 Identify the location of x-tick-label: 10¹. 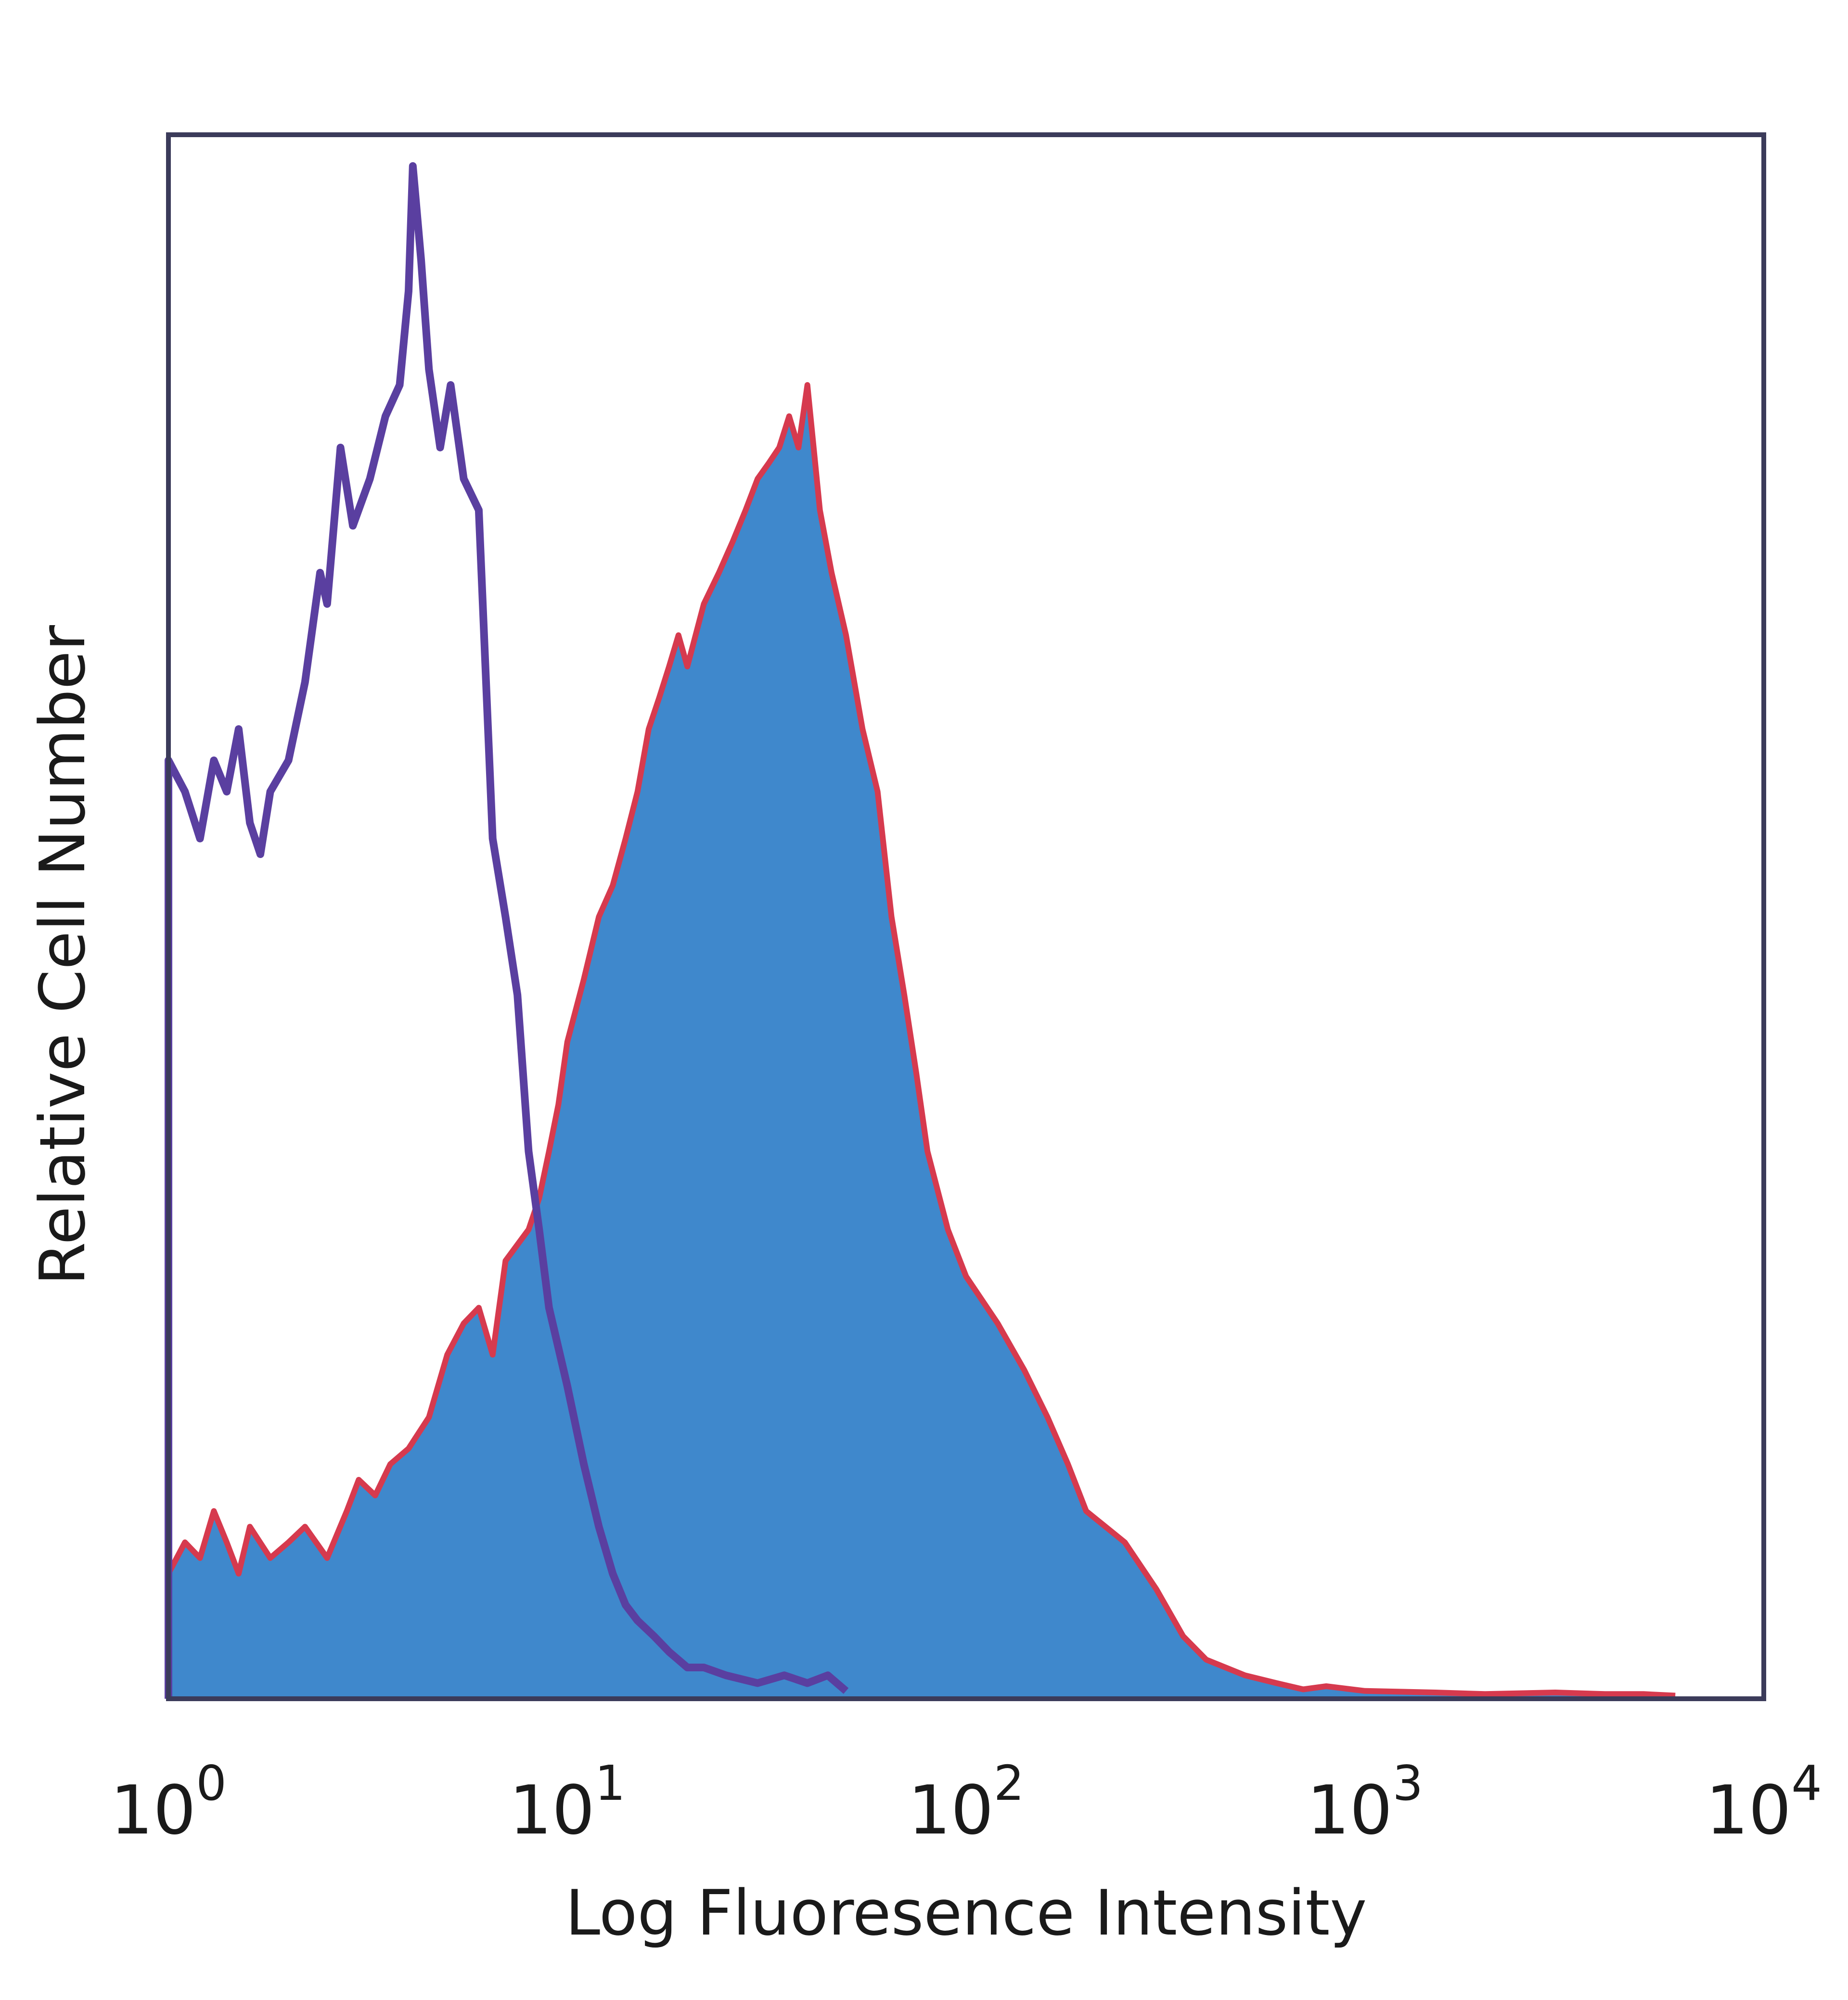
(567, 1802).